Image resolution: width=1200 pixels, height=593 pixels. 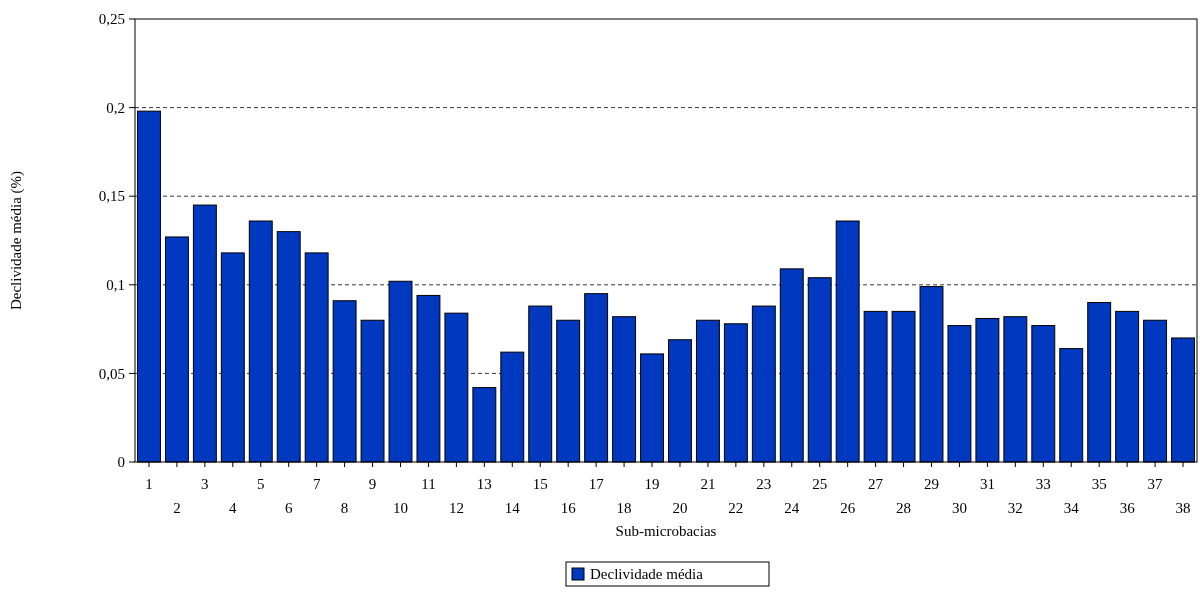 I want to click on x-tick-label: 7, so click(x=316, y=484).